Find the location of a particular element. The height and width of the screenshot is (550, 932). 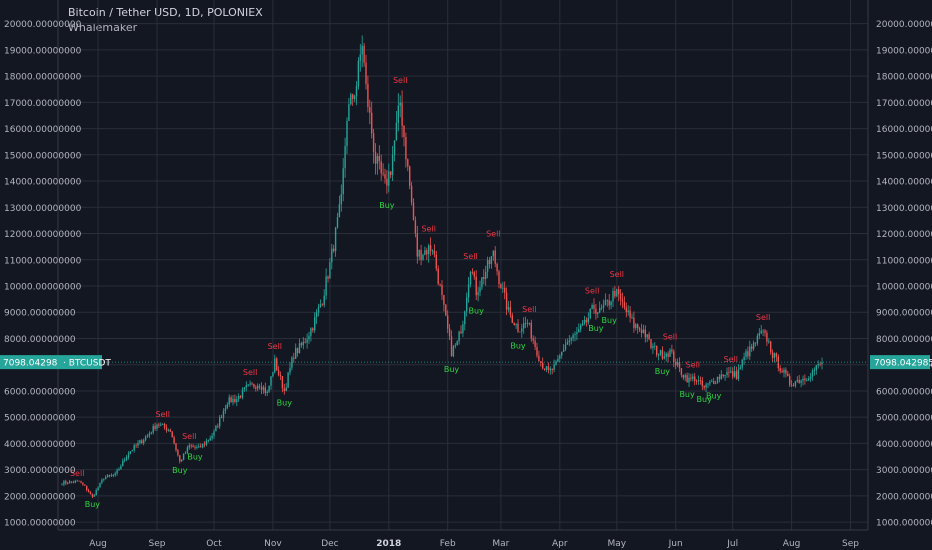

sell-signal: Sell is located at coordinates (470, 256).